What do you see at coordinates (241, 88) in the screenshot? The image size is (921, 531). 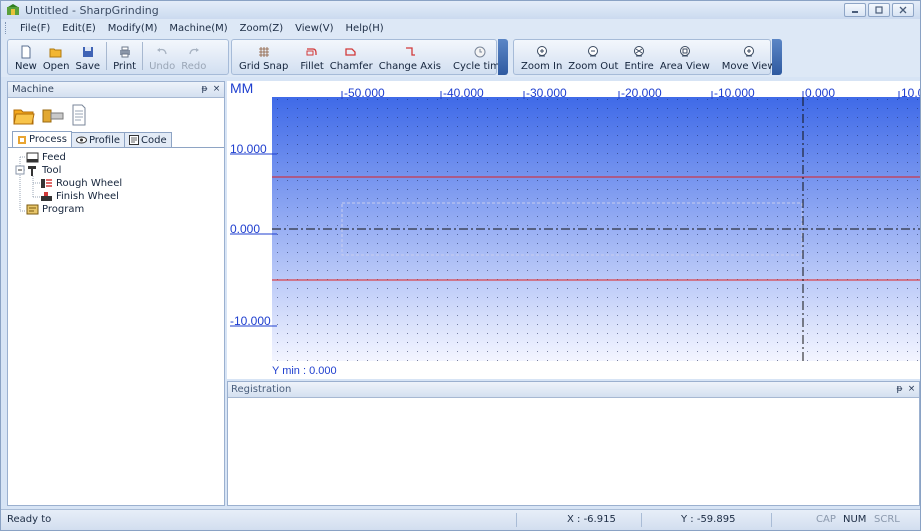 I see `unit-label: MM` at bounding box center [241, 88].